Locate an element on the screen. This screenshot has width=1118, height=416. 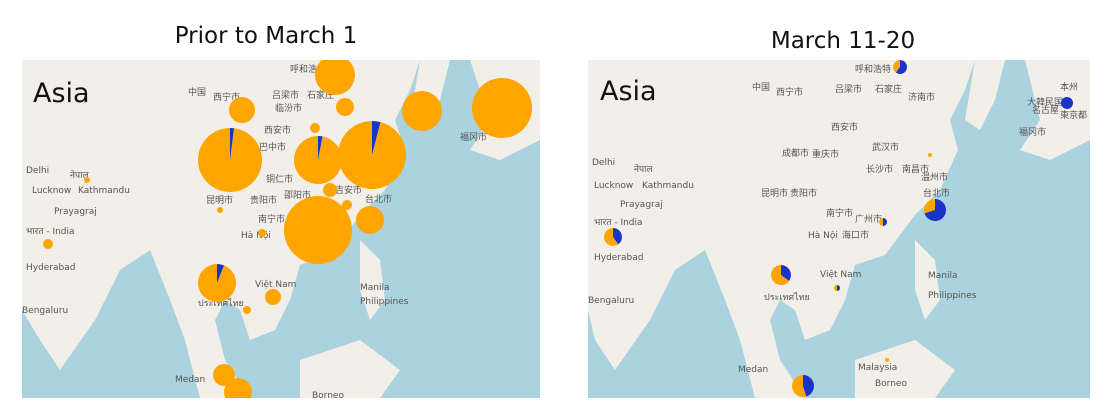
place-label: 武汉市 is located at coordinates (885, 147).